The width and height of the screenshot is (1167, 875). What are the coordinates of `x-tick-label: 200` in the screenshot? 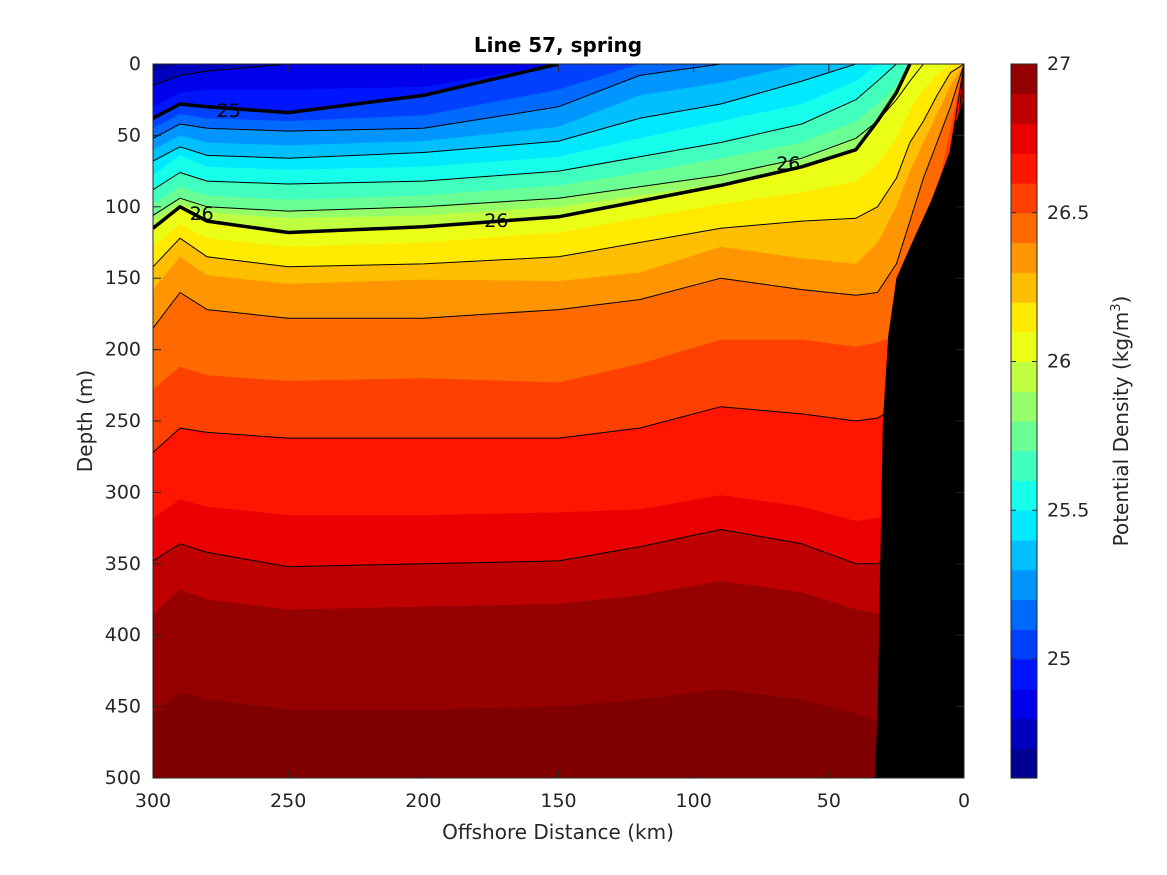 It's located at (423, 801).